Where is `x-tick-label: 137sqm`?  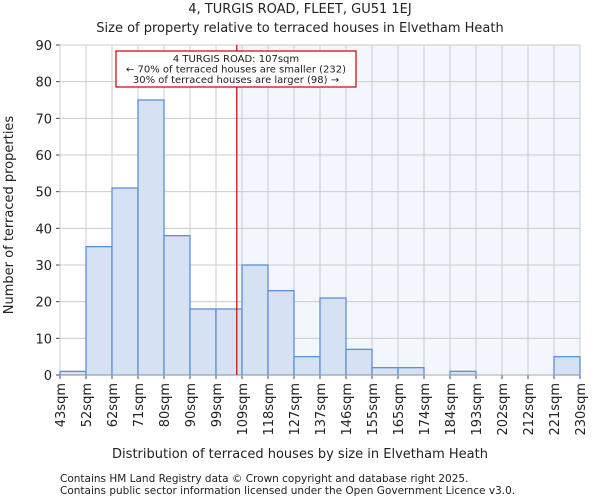 x-tick-label: 137sqm is located at coordinates (321, 409).